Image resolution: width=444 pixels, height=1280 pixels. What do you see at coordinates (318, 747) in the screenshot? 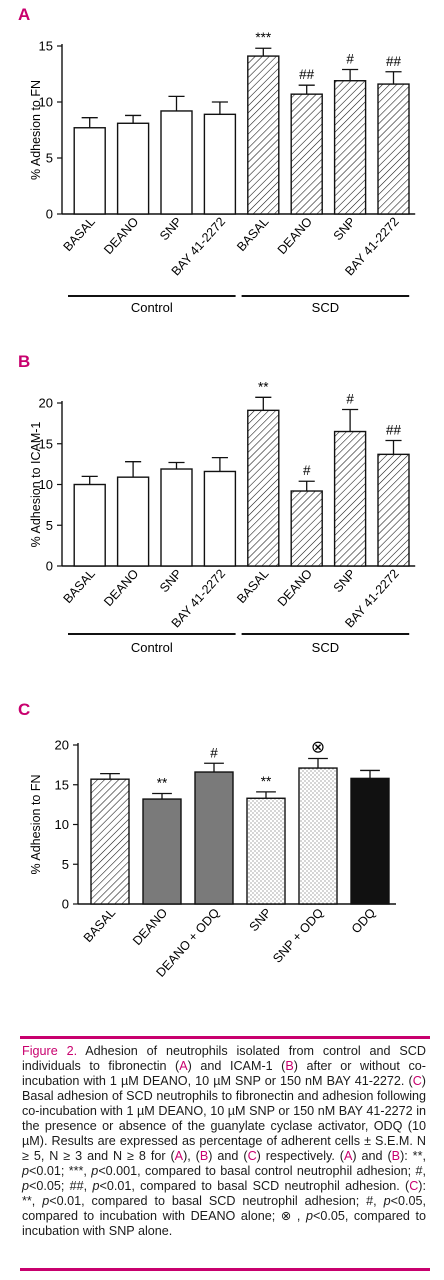
I see `significance-label: ⊗` at bounding box center [318, 747].